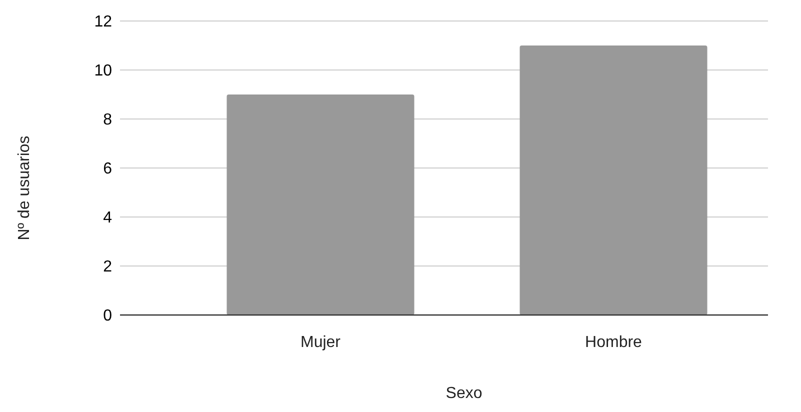 The width and height of the screenshot is (801, 412). Describe the element at coordinates (24, 188) in the screenshot. I see `y-axis-title: Nº de usuarios` at that location.